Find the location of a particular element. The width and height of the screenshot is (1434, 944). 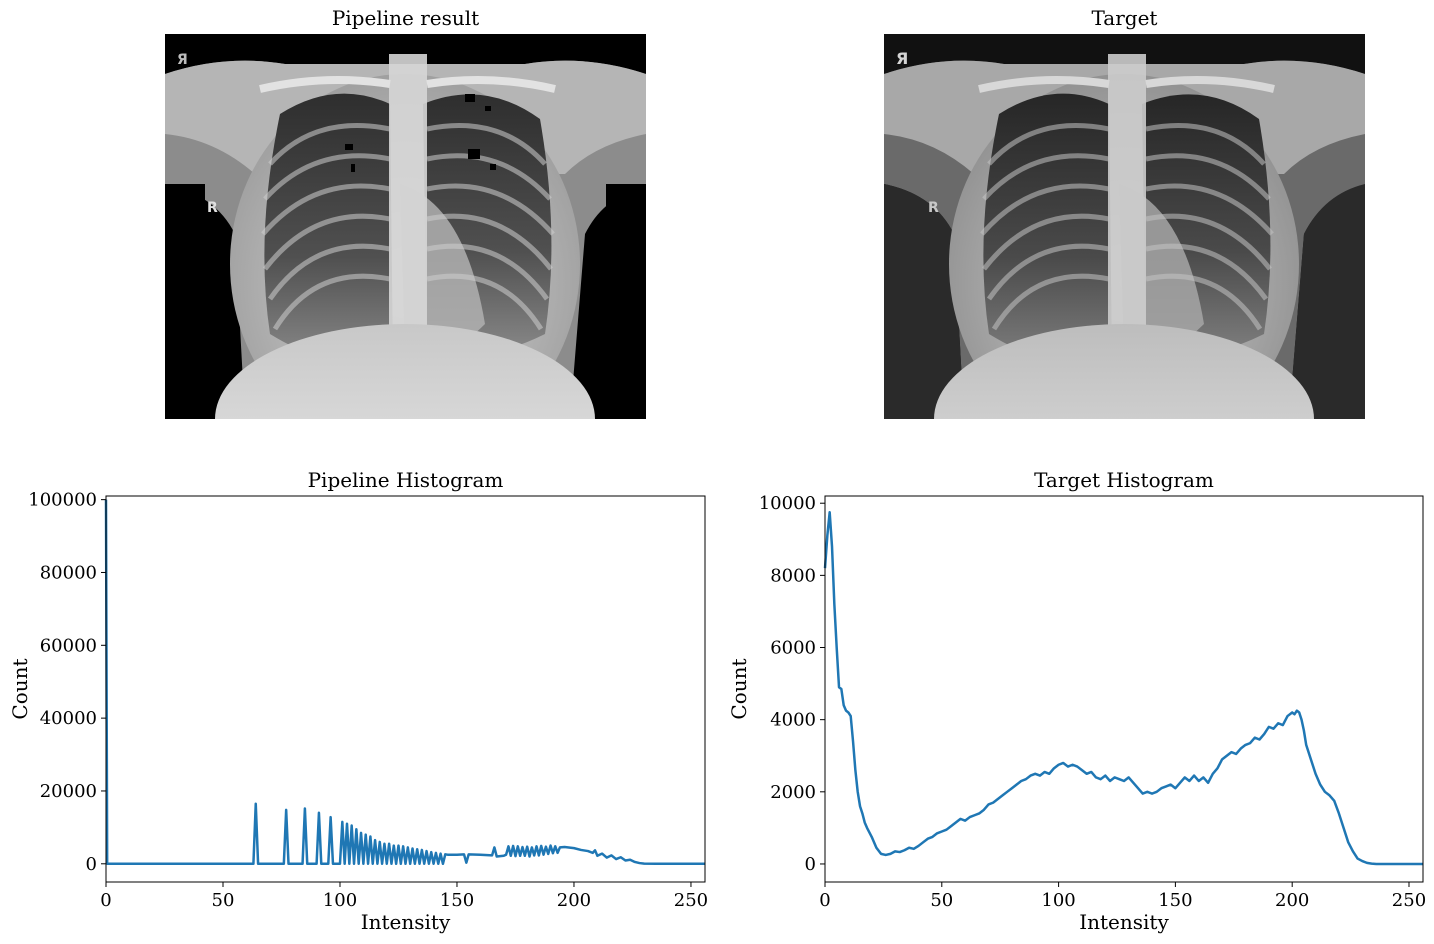

target-x-tick-label: 0 is located at coordinates (824, 900).